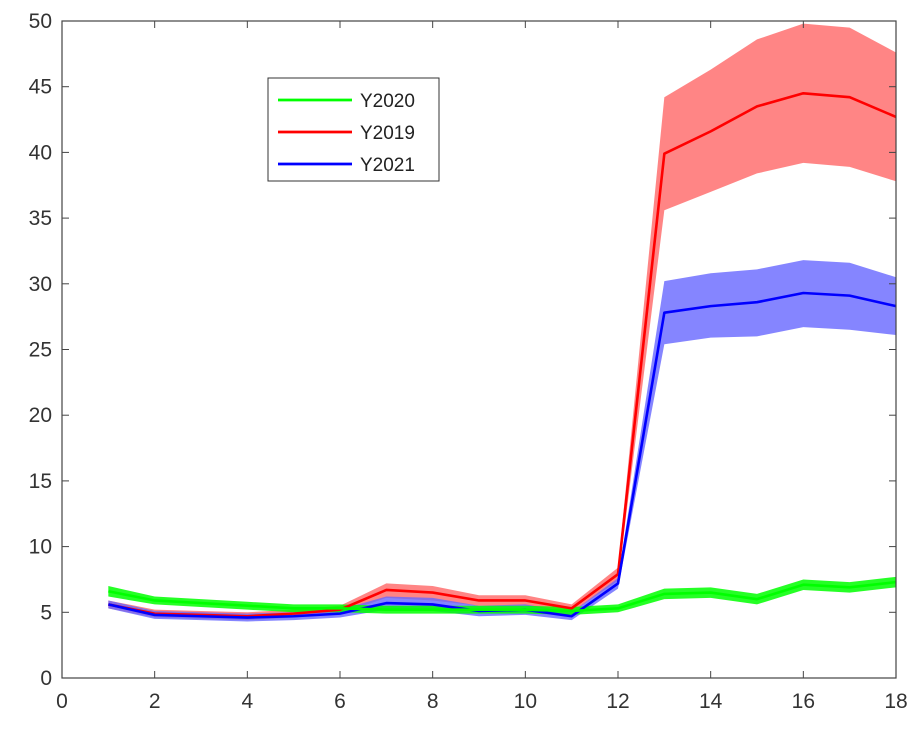 Image resolution: width=924 pixels, height=738 pixels. I want to click on x-tick-label: 16, so click(803, 701).